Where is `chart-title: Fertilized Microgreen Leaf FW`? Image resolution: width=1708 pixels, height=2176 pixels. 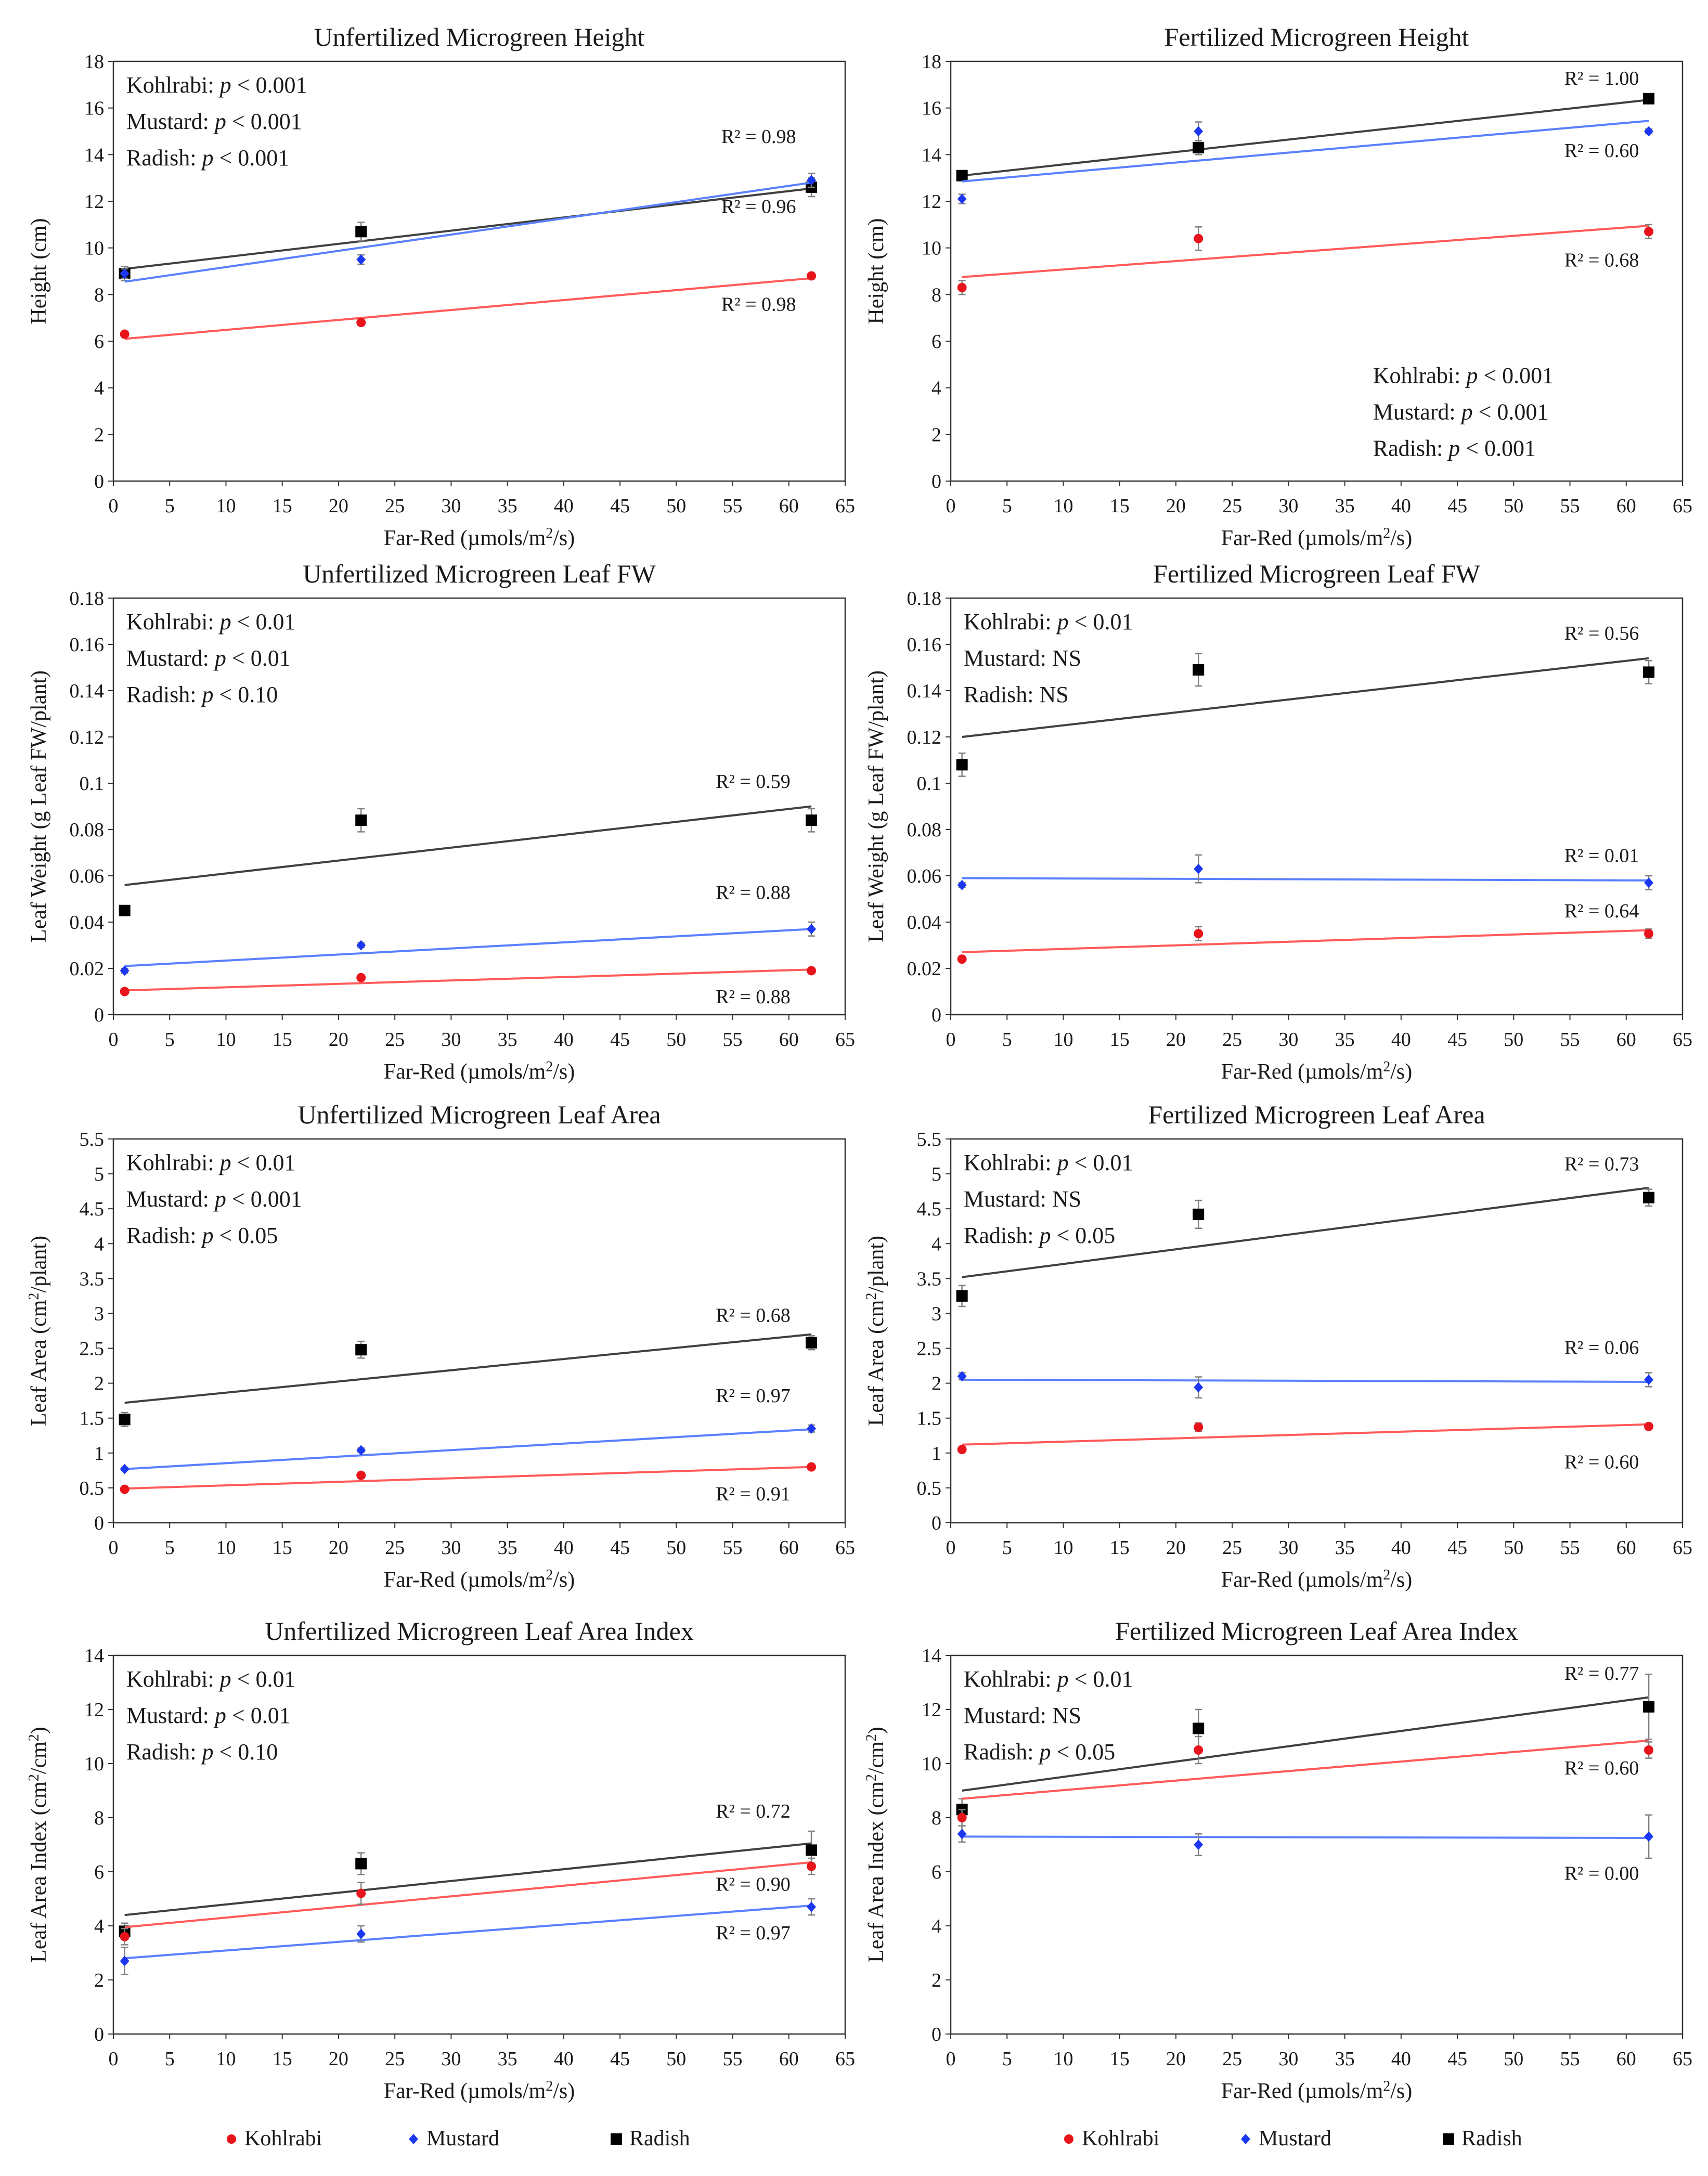
chart-title: Fertilized Microgreen Leaf FW is located at coordinates (1317, 574).